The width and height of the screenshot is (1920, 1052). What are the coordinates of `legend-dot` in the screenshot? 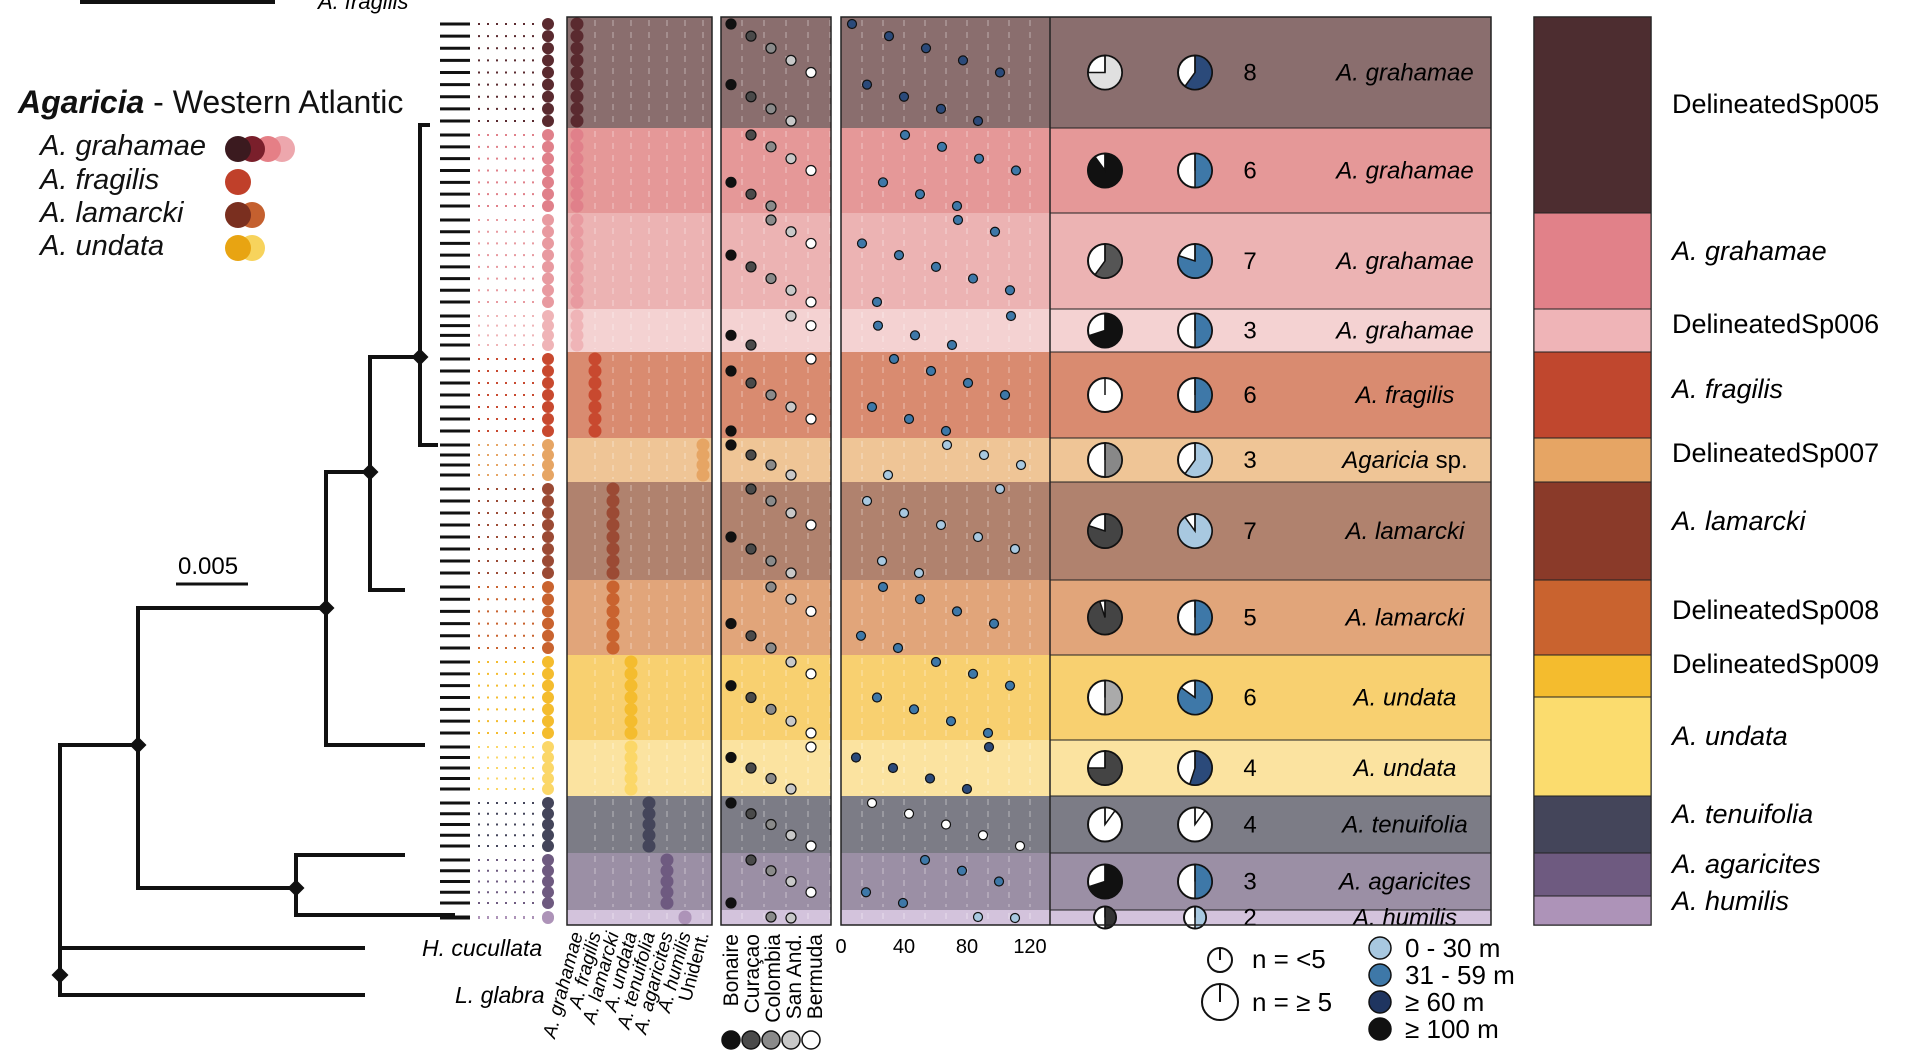 It's located at (238, 248).